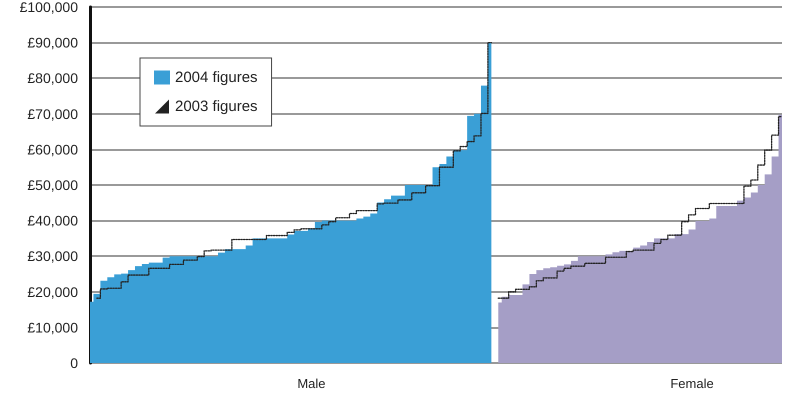  Describe the element at coordinates (49, 7) in the screenshot. I see `y-tick-label: £100,000` at that location.